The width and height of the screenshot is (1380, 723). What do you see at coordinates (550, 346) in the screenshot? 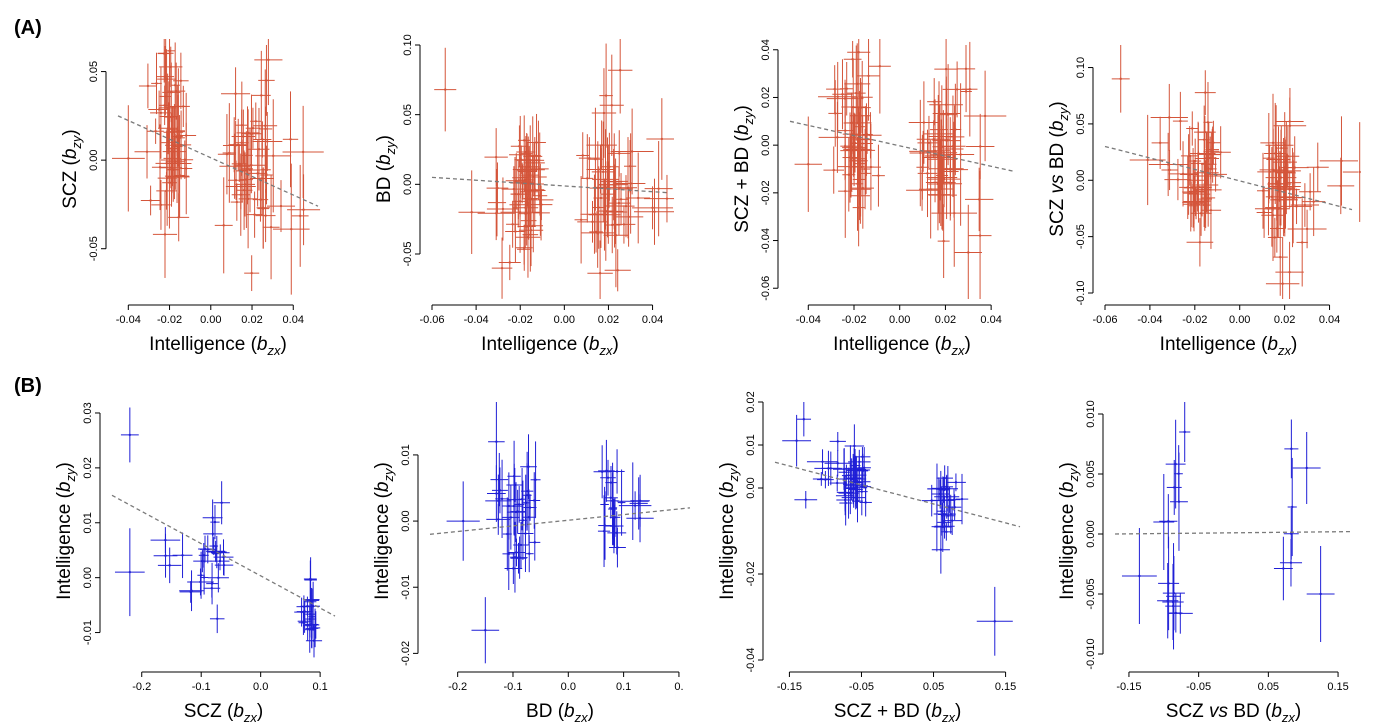
I see `x-axis-title: Intelligence (bzx)` at bounding box center [550, 346].